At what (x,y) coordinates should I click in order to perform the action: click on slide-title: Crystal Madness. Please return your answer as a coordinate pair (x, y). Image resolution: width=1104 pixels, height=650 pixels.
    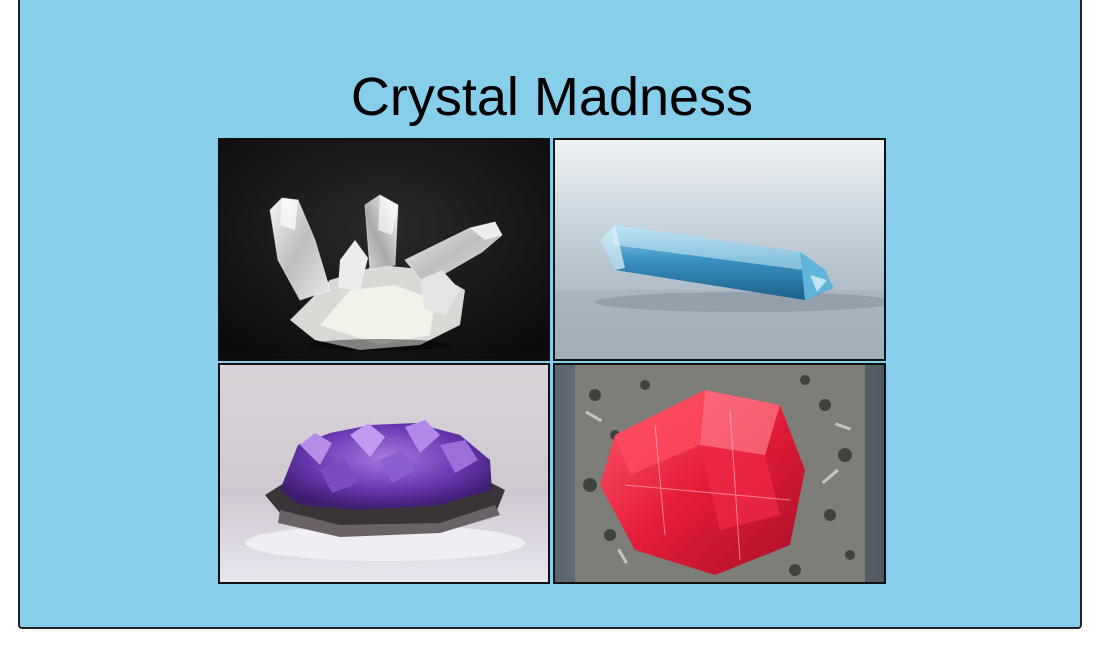
    Looking at the image, I should click on (552, 97).